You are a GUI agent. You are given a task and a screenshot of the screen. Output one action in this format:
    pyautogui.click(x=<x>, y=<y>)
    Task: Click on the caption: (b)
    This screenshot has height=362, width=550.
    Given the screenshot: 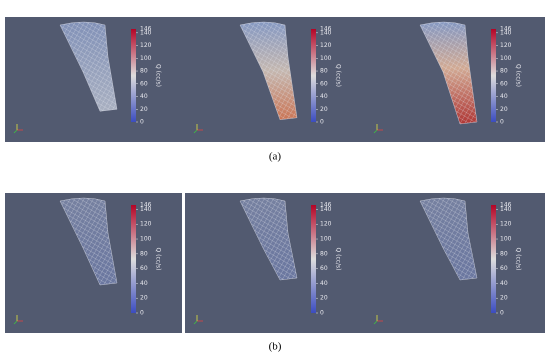 What is the action you would take?
    pyautogui.click(x=275, y=347)
    